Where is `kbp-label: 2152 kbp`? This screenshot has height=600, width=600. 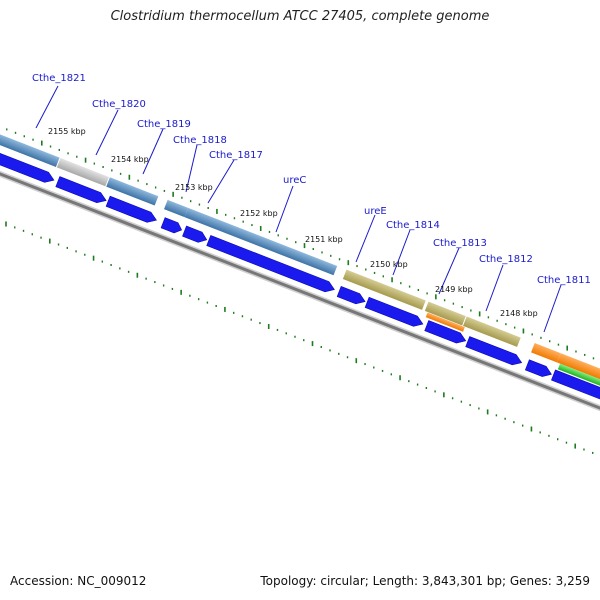
kbp-label: 2152 kbp is located at coordinates (259, 213).